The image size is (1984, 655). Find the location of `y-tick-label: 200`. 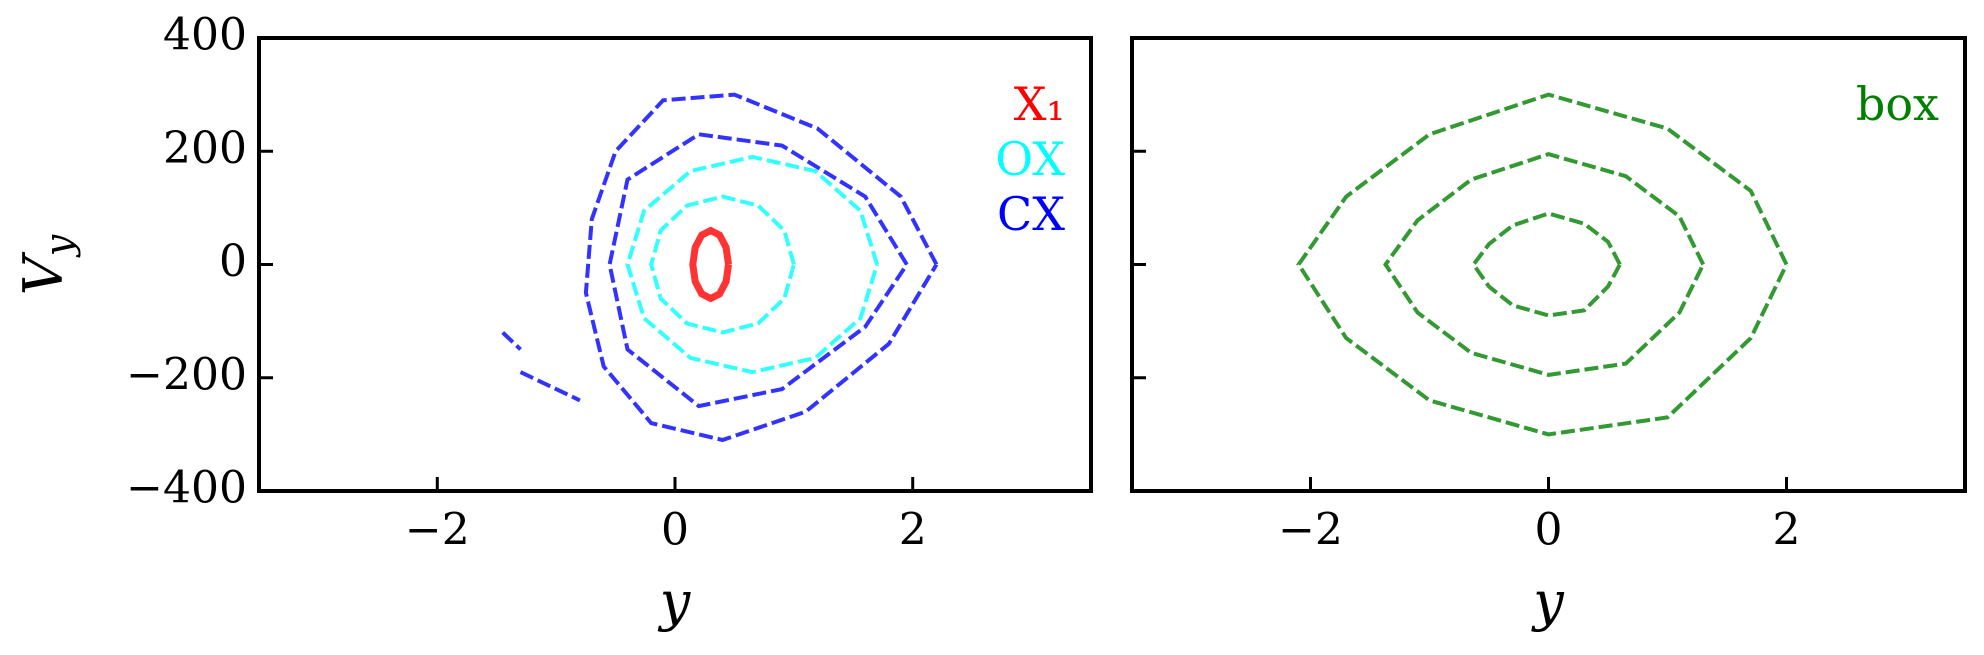

y-tick-label: 200 is located at coordinates (205, 148).